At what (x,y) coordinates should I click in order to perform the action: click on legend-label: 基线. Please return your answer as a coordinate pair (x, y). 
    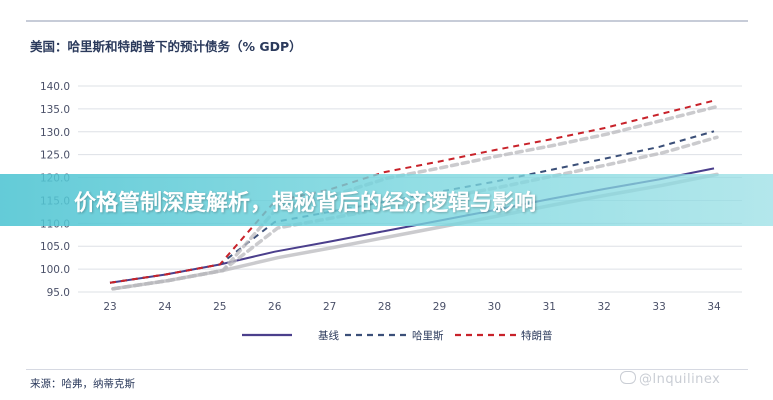
    Looking at the image, I should click on (328, 335).